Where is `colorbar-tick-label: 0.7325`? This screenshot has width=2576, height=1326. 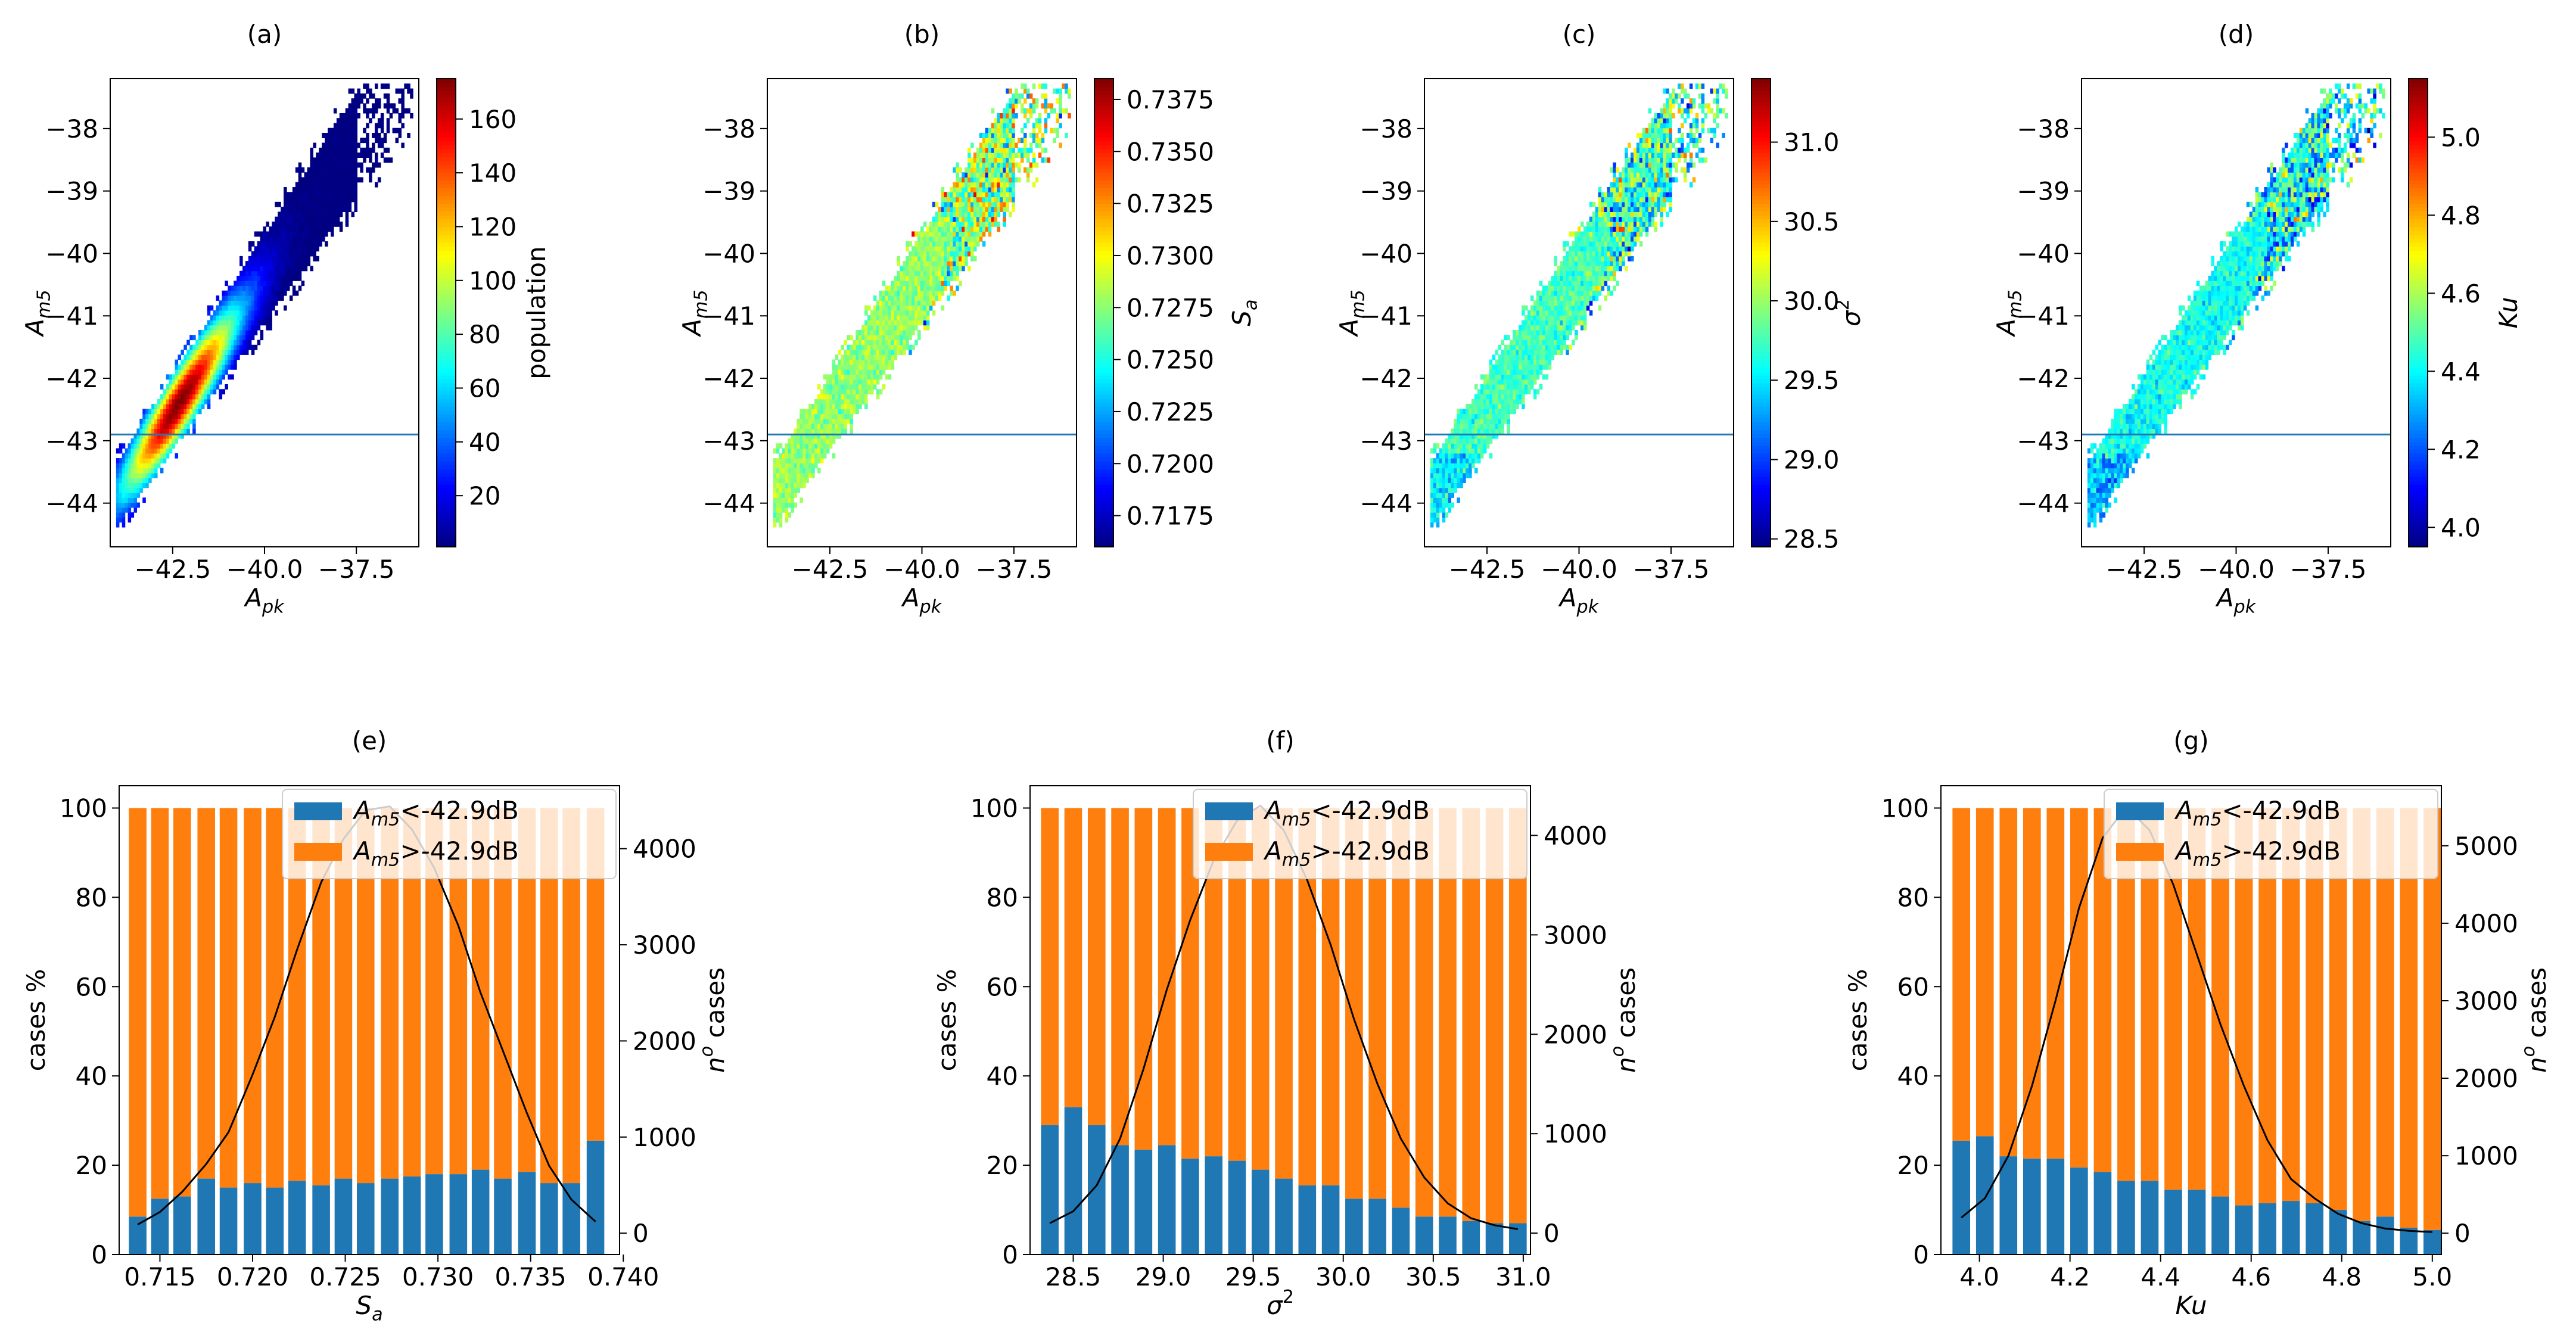
colorbar-tick-label: 0.7325 is located at coordinates (1170, 204).